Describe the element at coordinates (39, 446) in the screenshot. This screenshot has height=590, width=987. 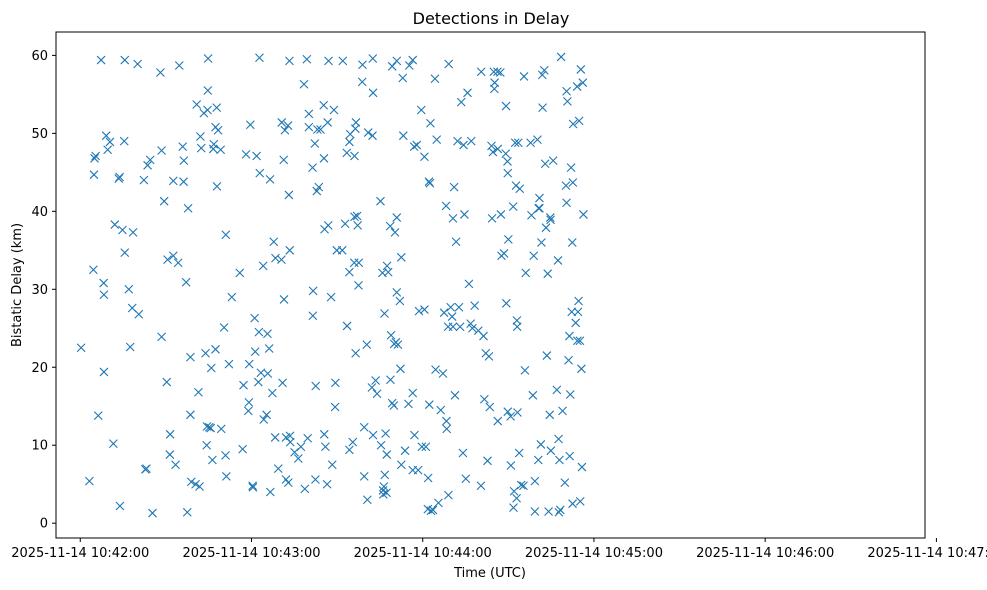
I see `y-tick-label: 10` at that location.